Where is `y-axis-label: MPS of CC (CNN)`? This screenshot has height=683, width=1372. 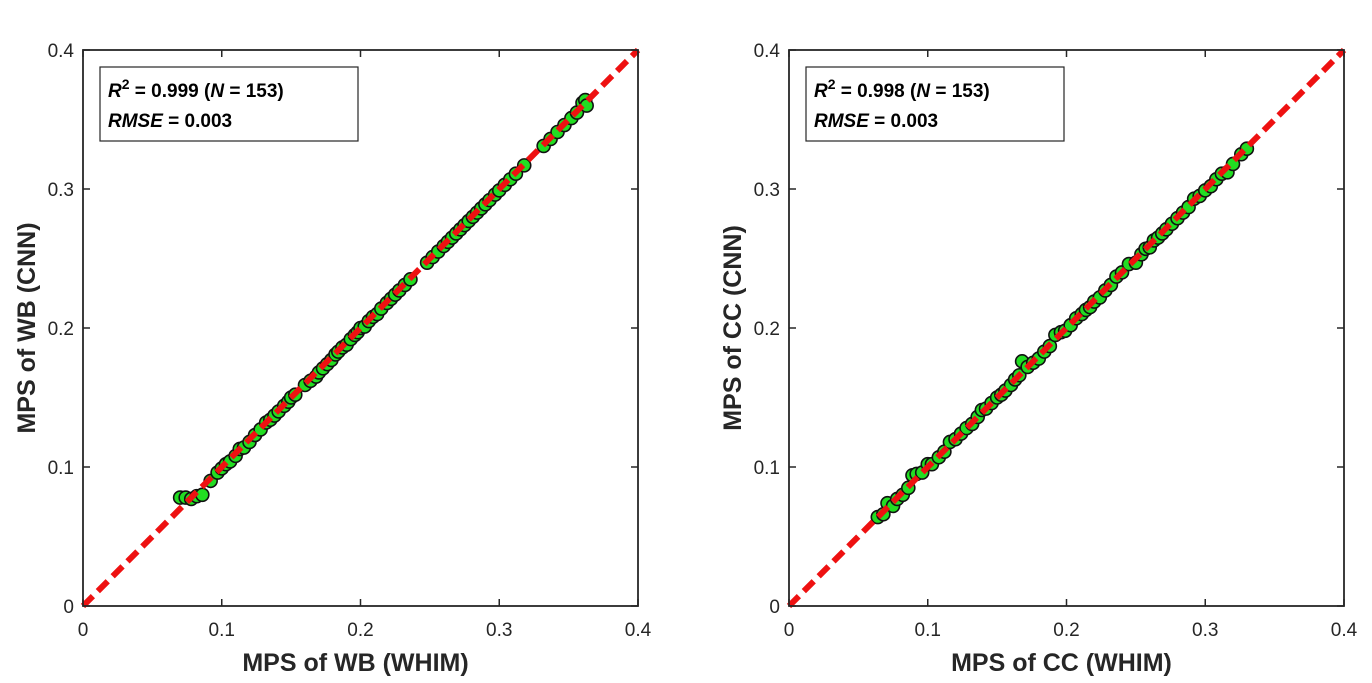 y-axis-label: MPS of CC (CNN) is located at coordinates (733, 328).